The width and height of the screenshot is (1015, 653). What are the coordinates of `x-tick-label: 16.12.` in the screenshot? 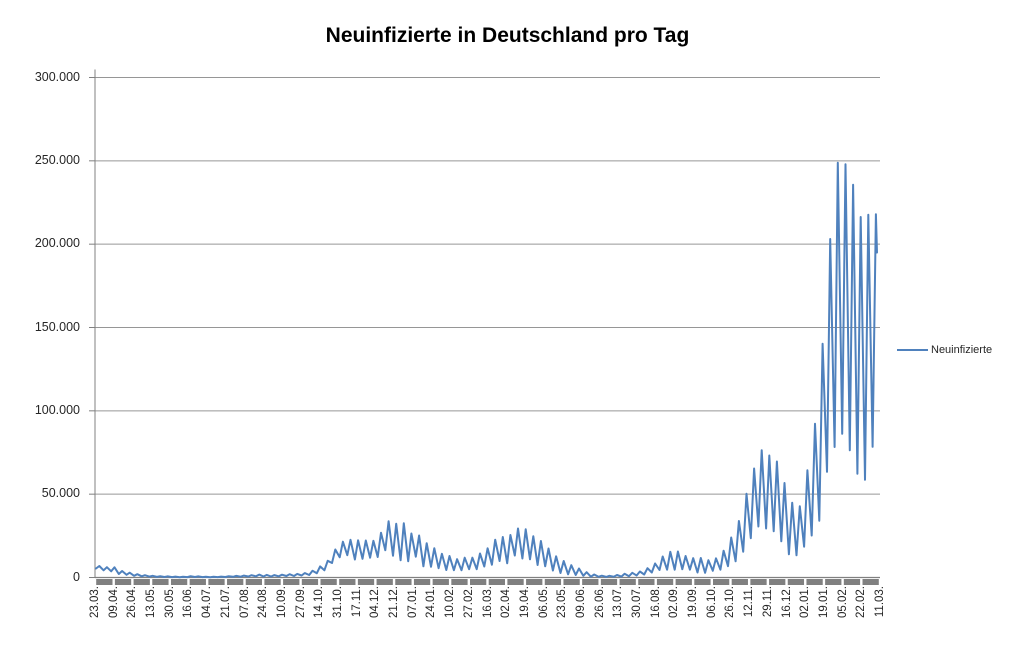 It's located at (787, 615).